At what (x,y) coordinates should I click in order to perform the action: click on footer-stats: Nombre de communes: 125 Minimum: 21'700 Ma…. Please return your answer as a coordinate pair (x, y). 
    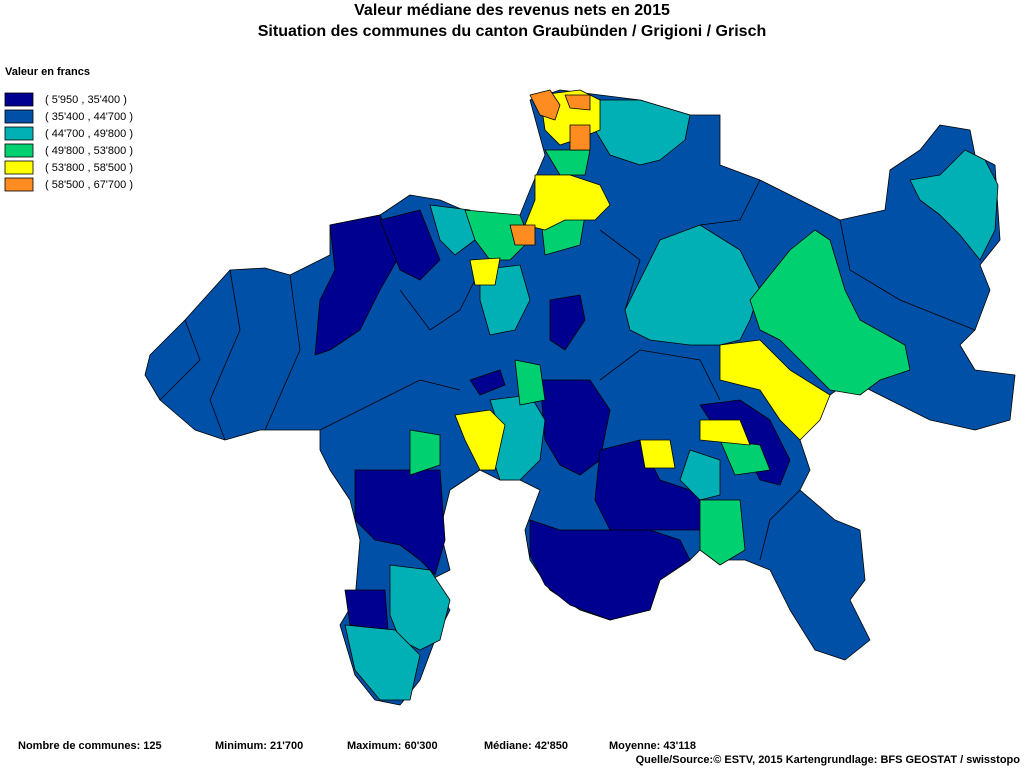
    Looking at the image, I should click on (357, 746).